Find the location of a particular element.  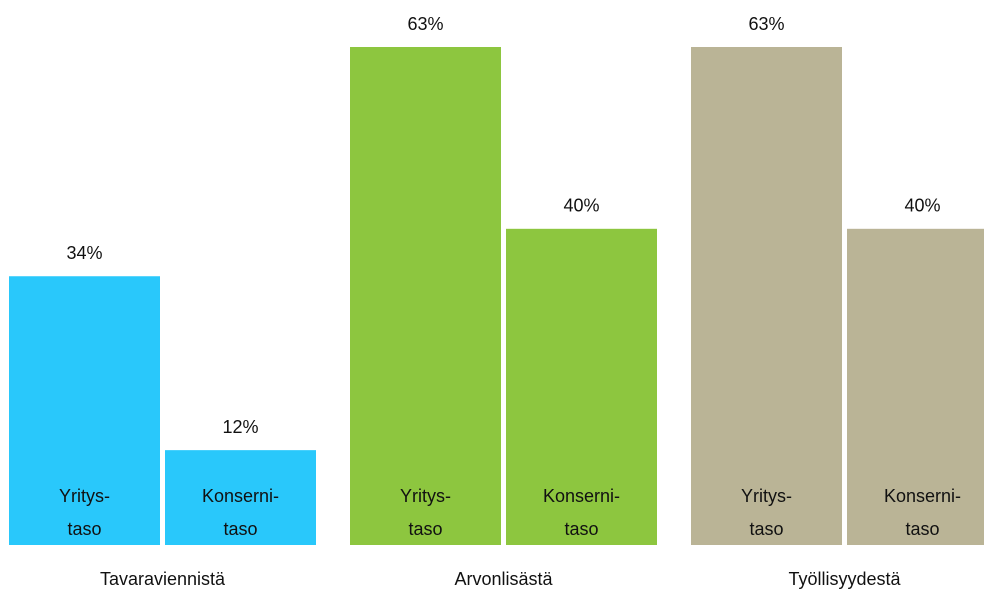

category-label: Arvonlisästä is located at coordinates (503, 579).